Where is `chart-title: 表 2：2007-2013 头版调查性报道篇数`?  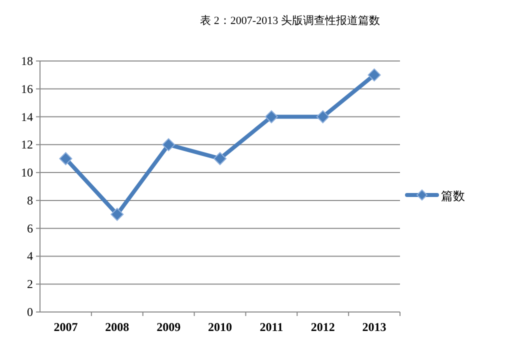 chart-title: 表 2：2007-2013 头版调查性报道篇数 is located at coordinates (290, 20).